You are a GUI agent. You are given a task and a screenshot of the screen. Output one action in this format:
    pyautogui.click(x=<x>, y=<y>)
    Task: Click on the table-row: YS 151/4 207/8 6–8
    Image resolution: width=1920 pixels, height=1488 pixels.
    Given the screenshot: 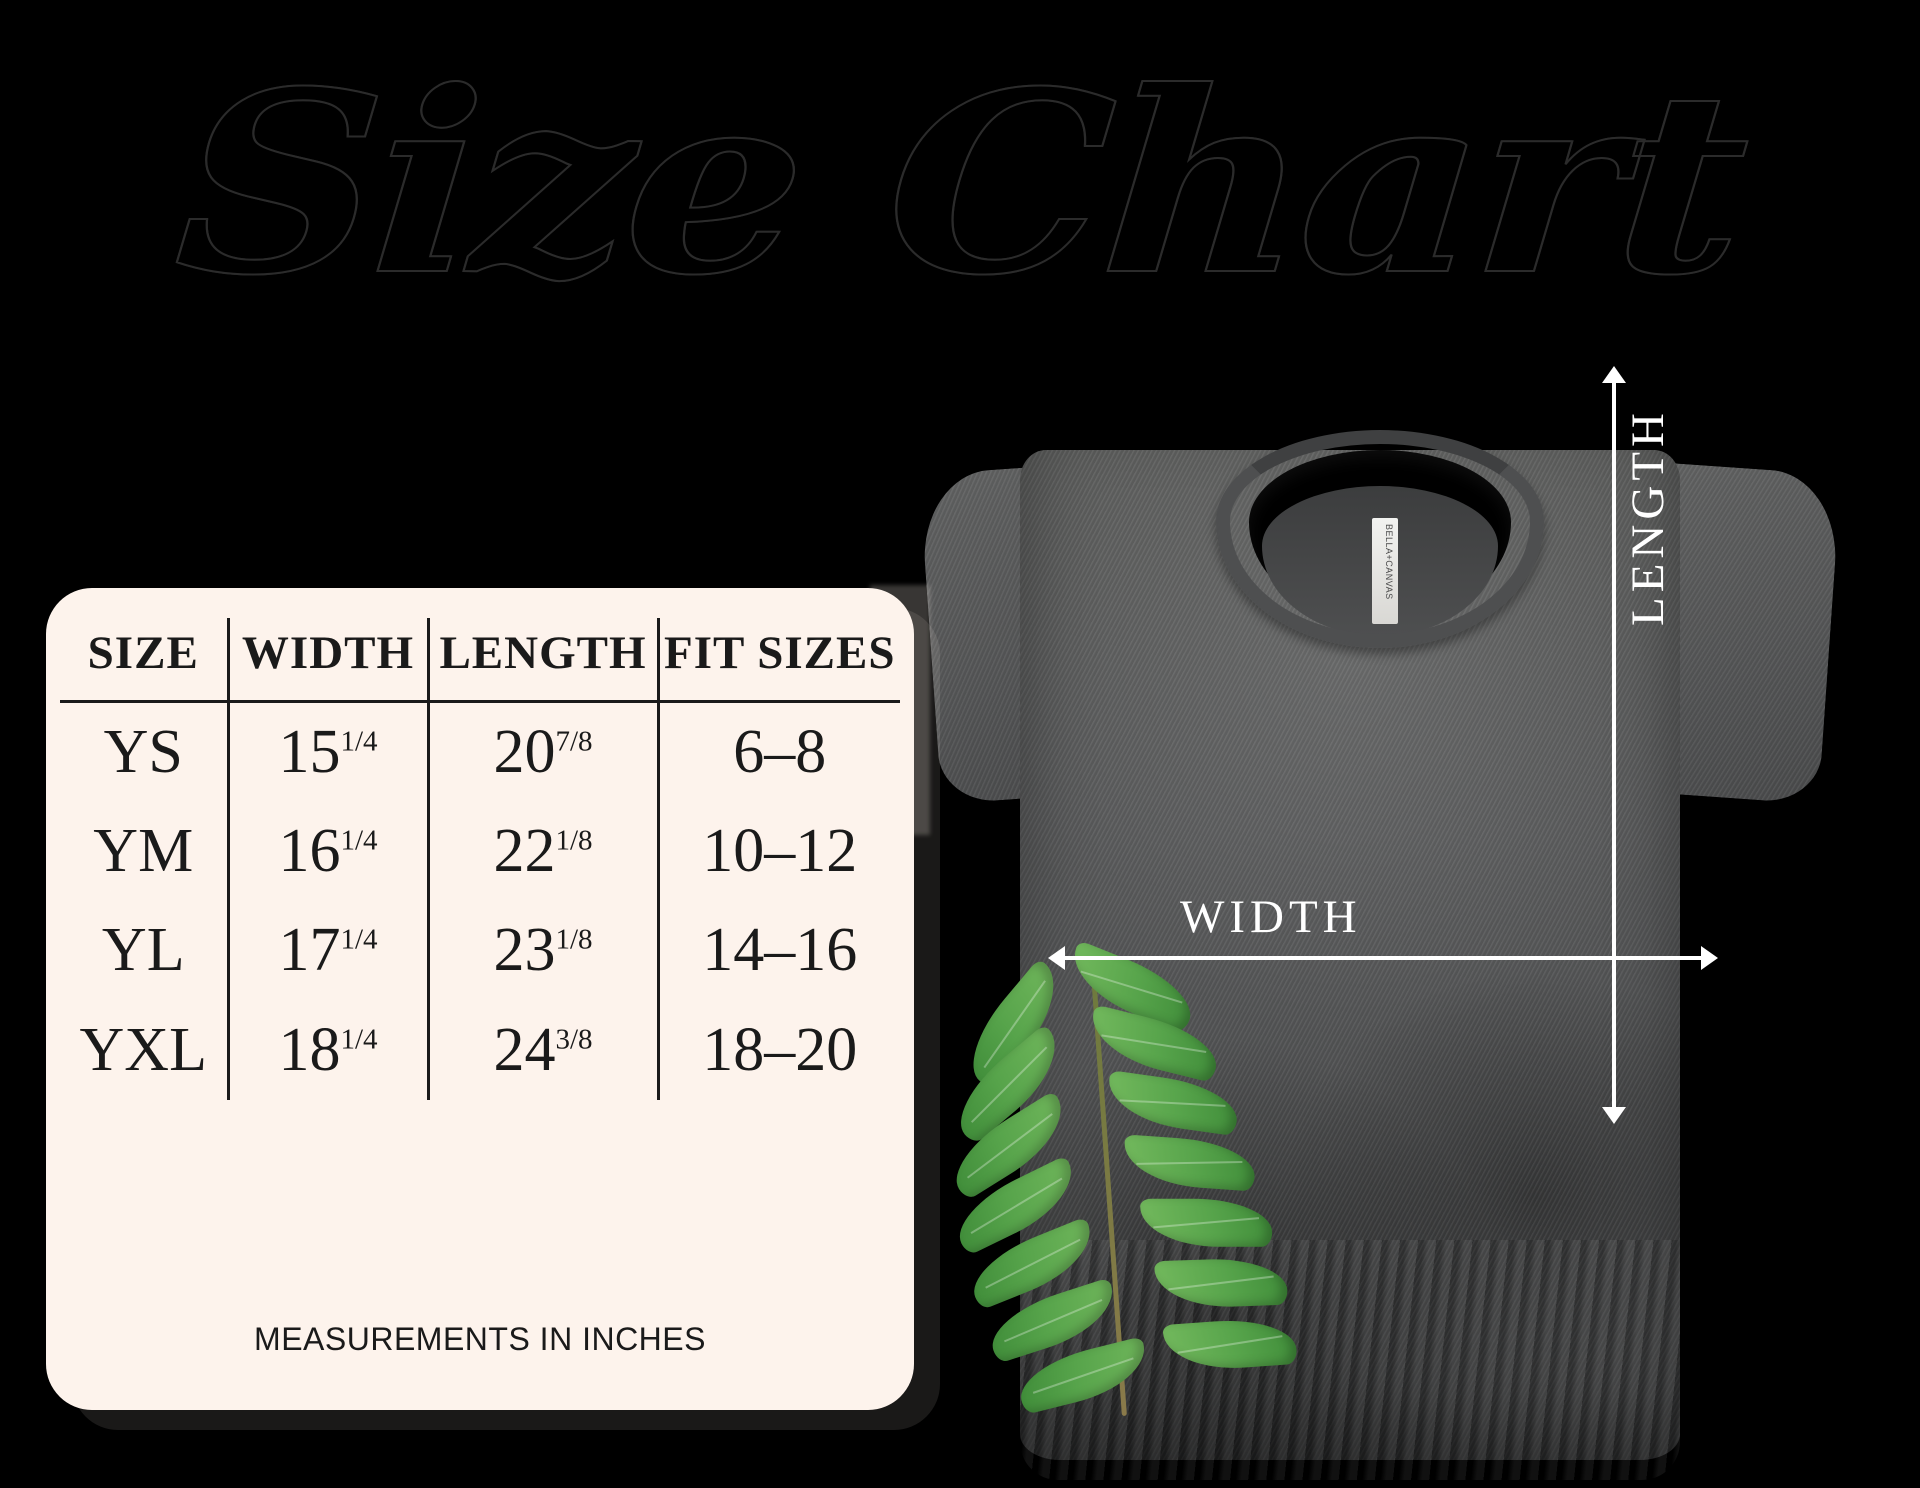 What is the action you would take?
    pyautogui.click(x=480, y=752)
    